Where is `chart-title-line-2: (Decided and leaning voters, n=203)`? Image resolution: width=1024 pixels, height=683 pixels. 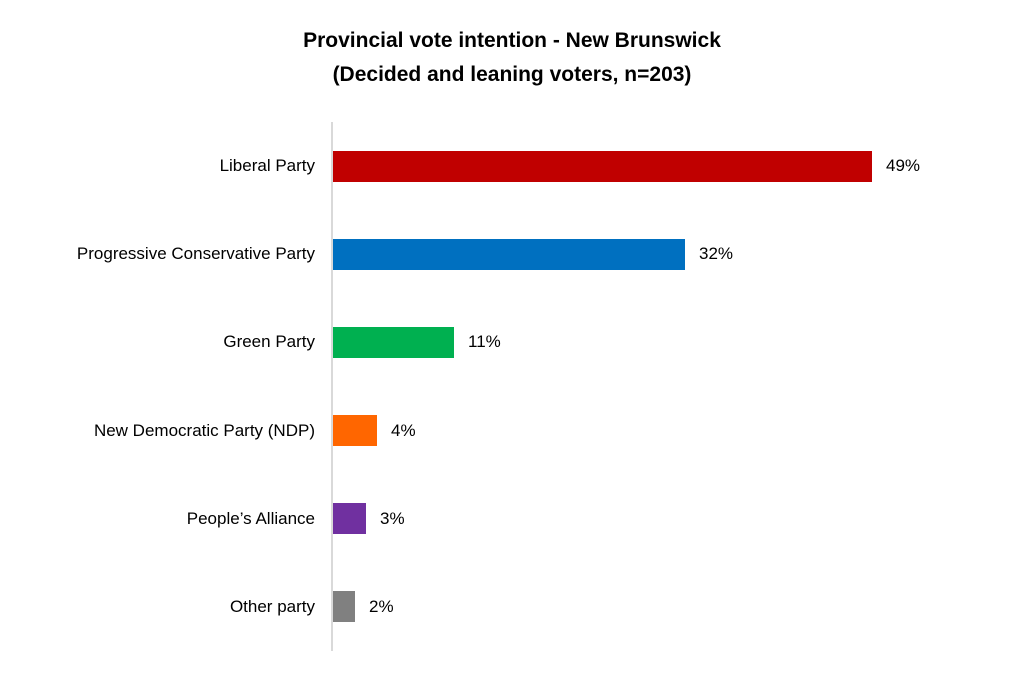
chart-title-line-2: (Decided and leaning voters, n=203) is located at coordinates (512, 74).